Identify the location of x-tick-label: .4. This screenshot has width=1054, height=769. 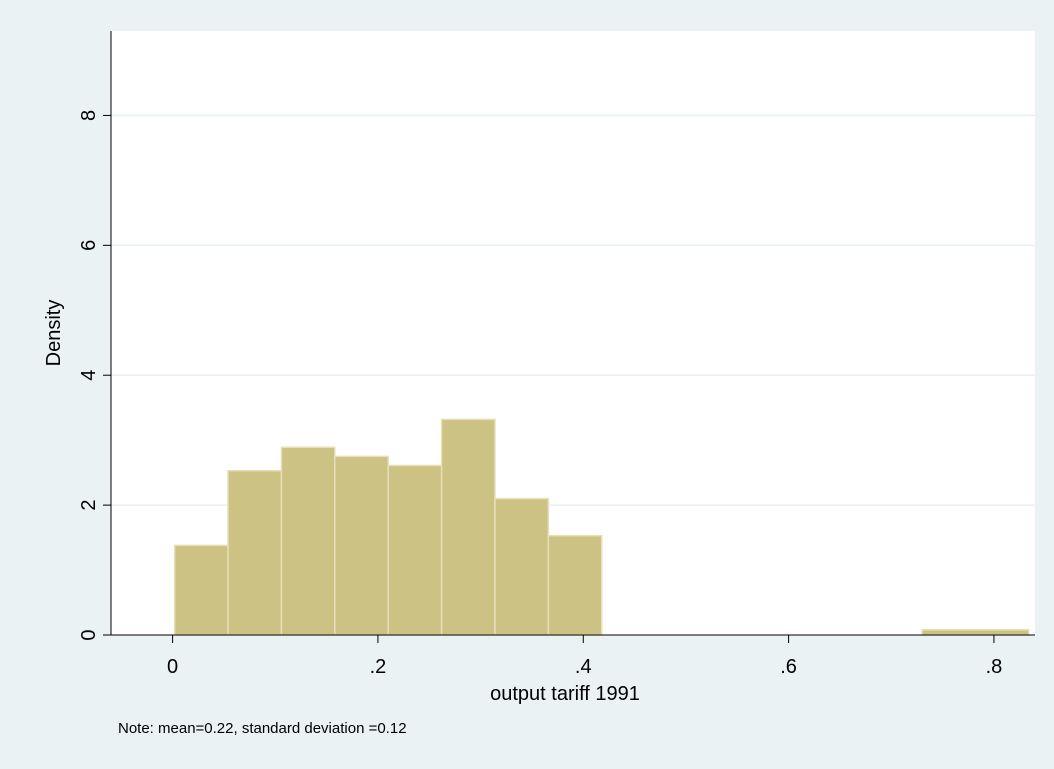
(583, 667).